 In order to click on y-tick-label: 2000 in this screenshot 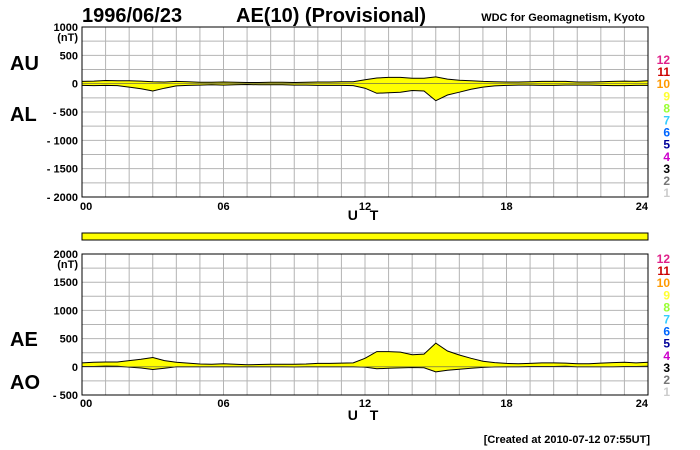, I will do `click(66, 255)`.